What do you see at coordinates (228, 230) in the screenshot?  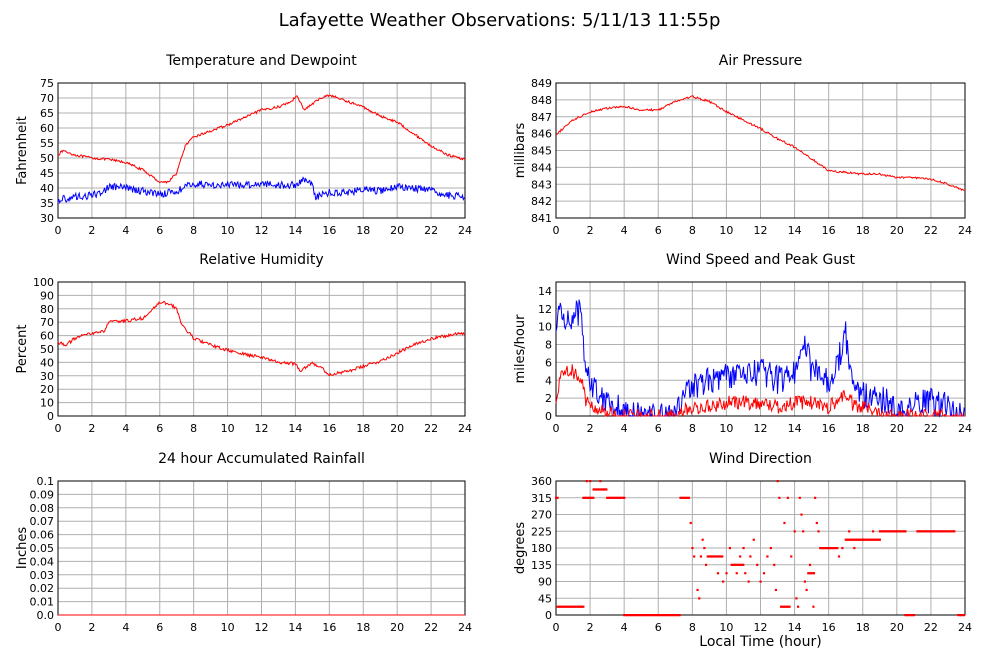 I see `x-tick-label: 10` at bounding box center [228, 230].